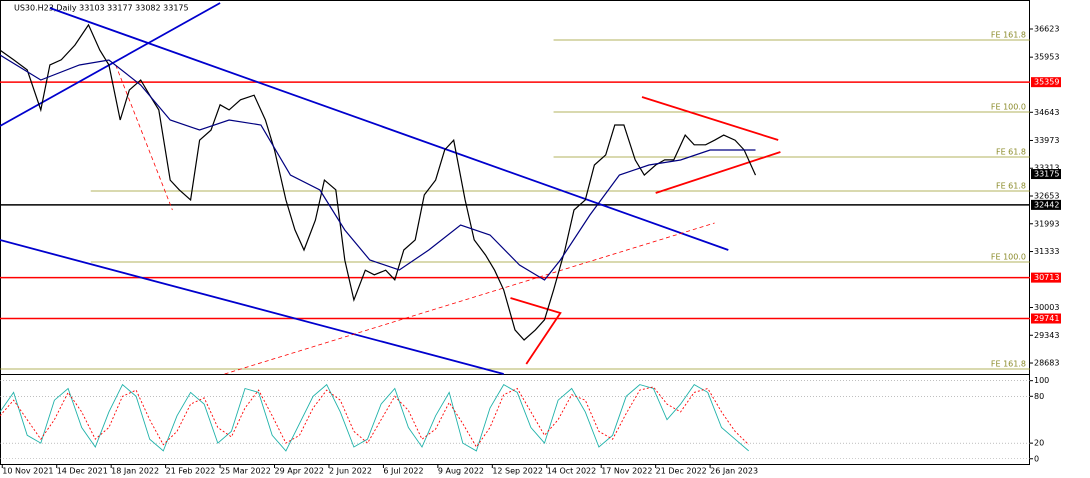 This screenshot has height=478, width=1090. Describe the element at coordinates (1046, 196) in the screenshot. I see `y-tick-label: 32653` at that location.